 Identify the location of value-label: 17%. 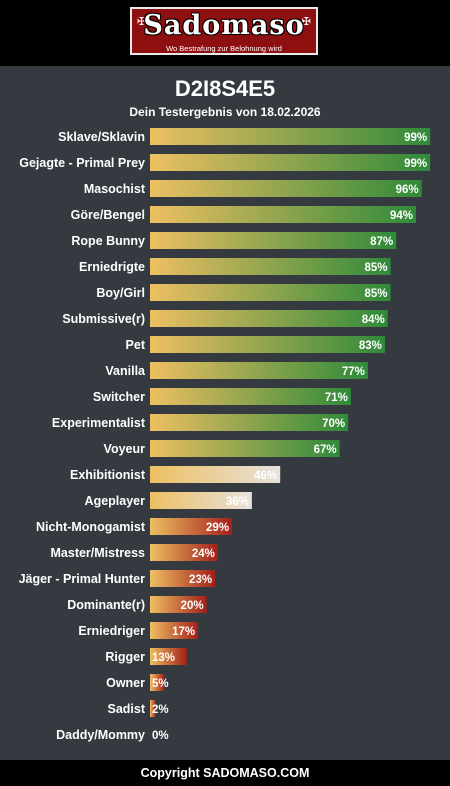
(183, 632).